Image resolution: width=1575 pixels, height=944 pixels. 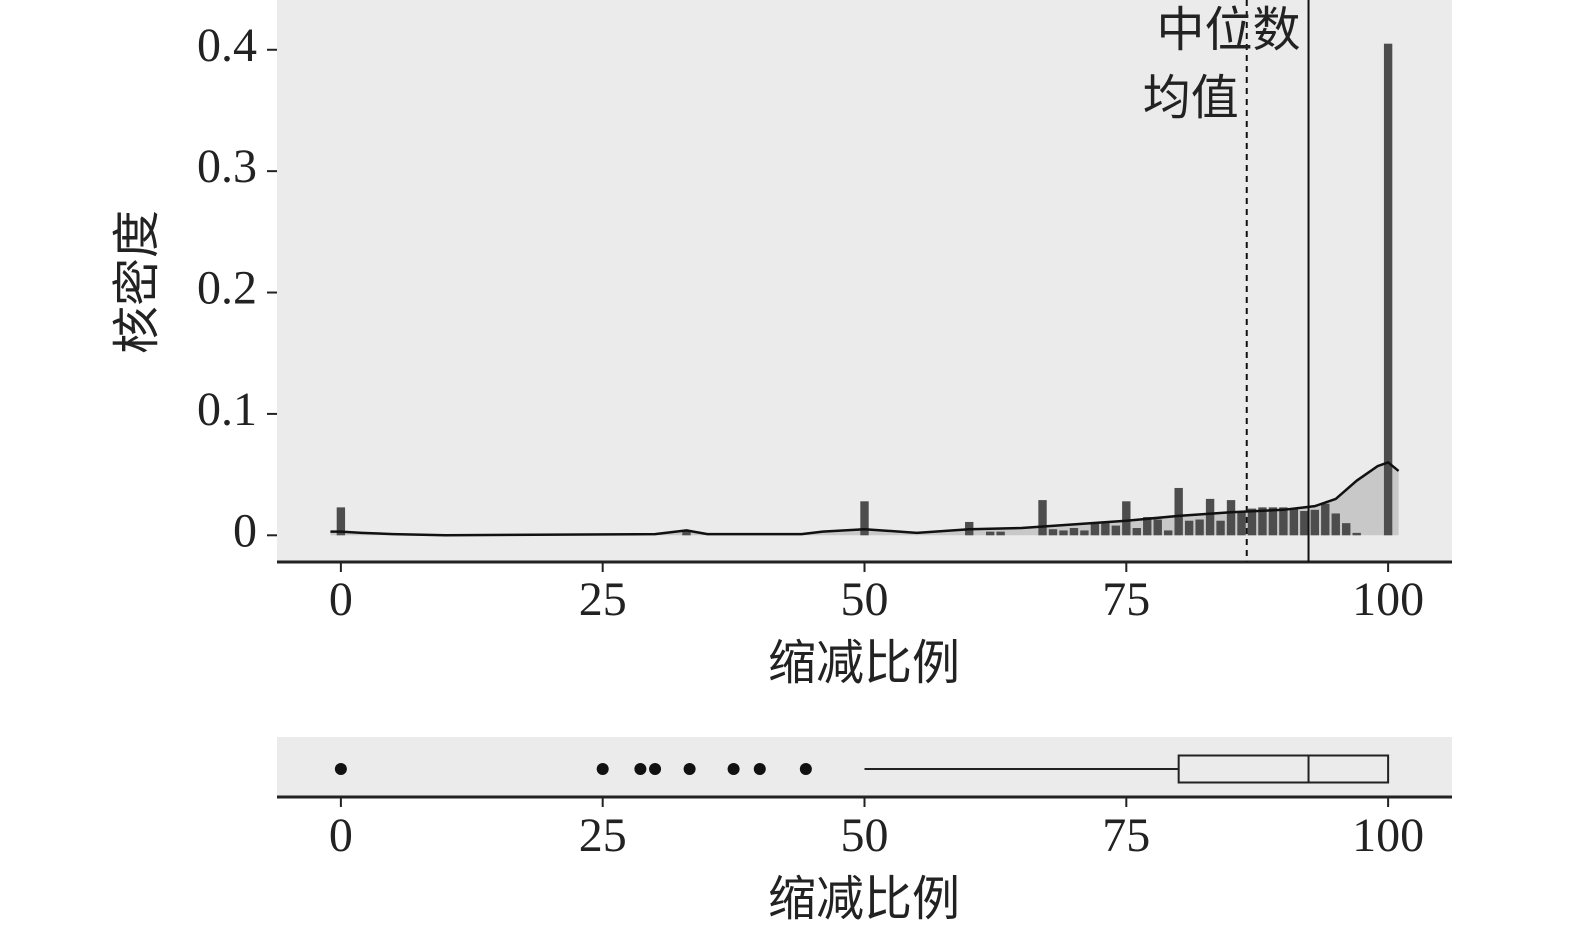 What do you see at coordinates (227, 166) in the screenshot?
I see `y-tick-label: 0.3` at bounding box center [227, 166].